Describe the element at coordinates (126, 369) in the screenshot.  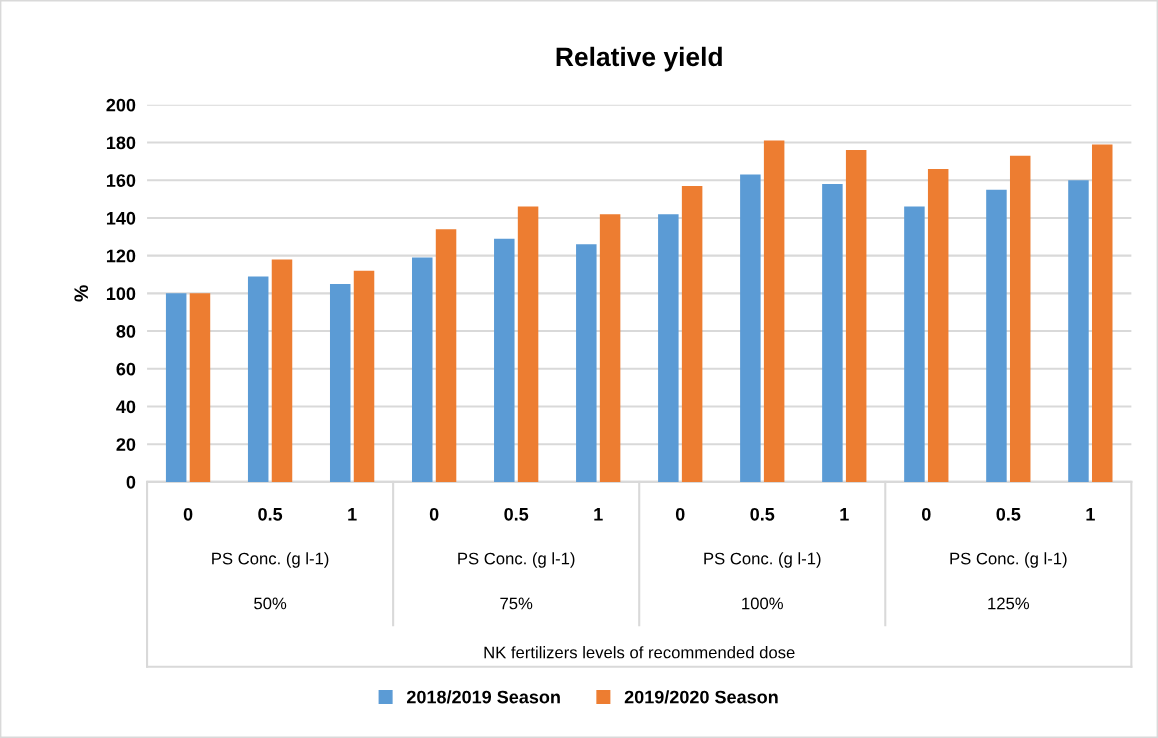
I see `y-tick-label: 60` at that location.